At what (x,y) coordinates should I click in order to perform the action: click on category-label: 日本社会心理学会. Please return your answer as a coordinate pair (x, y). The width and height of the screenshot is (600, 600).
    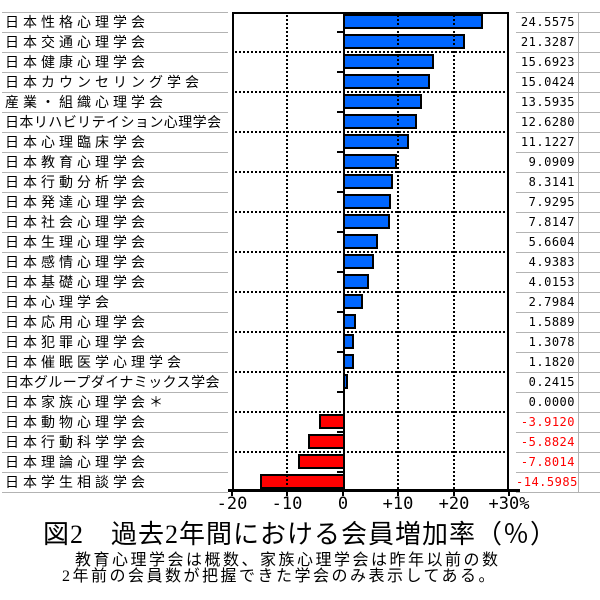
    Looking at the image, I should click on (115, 223).